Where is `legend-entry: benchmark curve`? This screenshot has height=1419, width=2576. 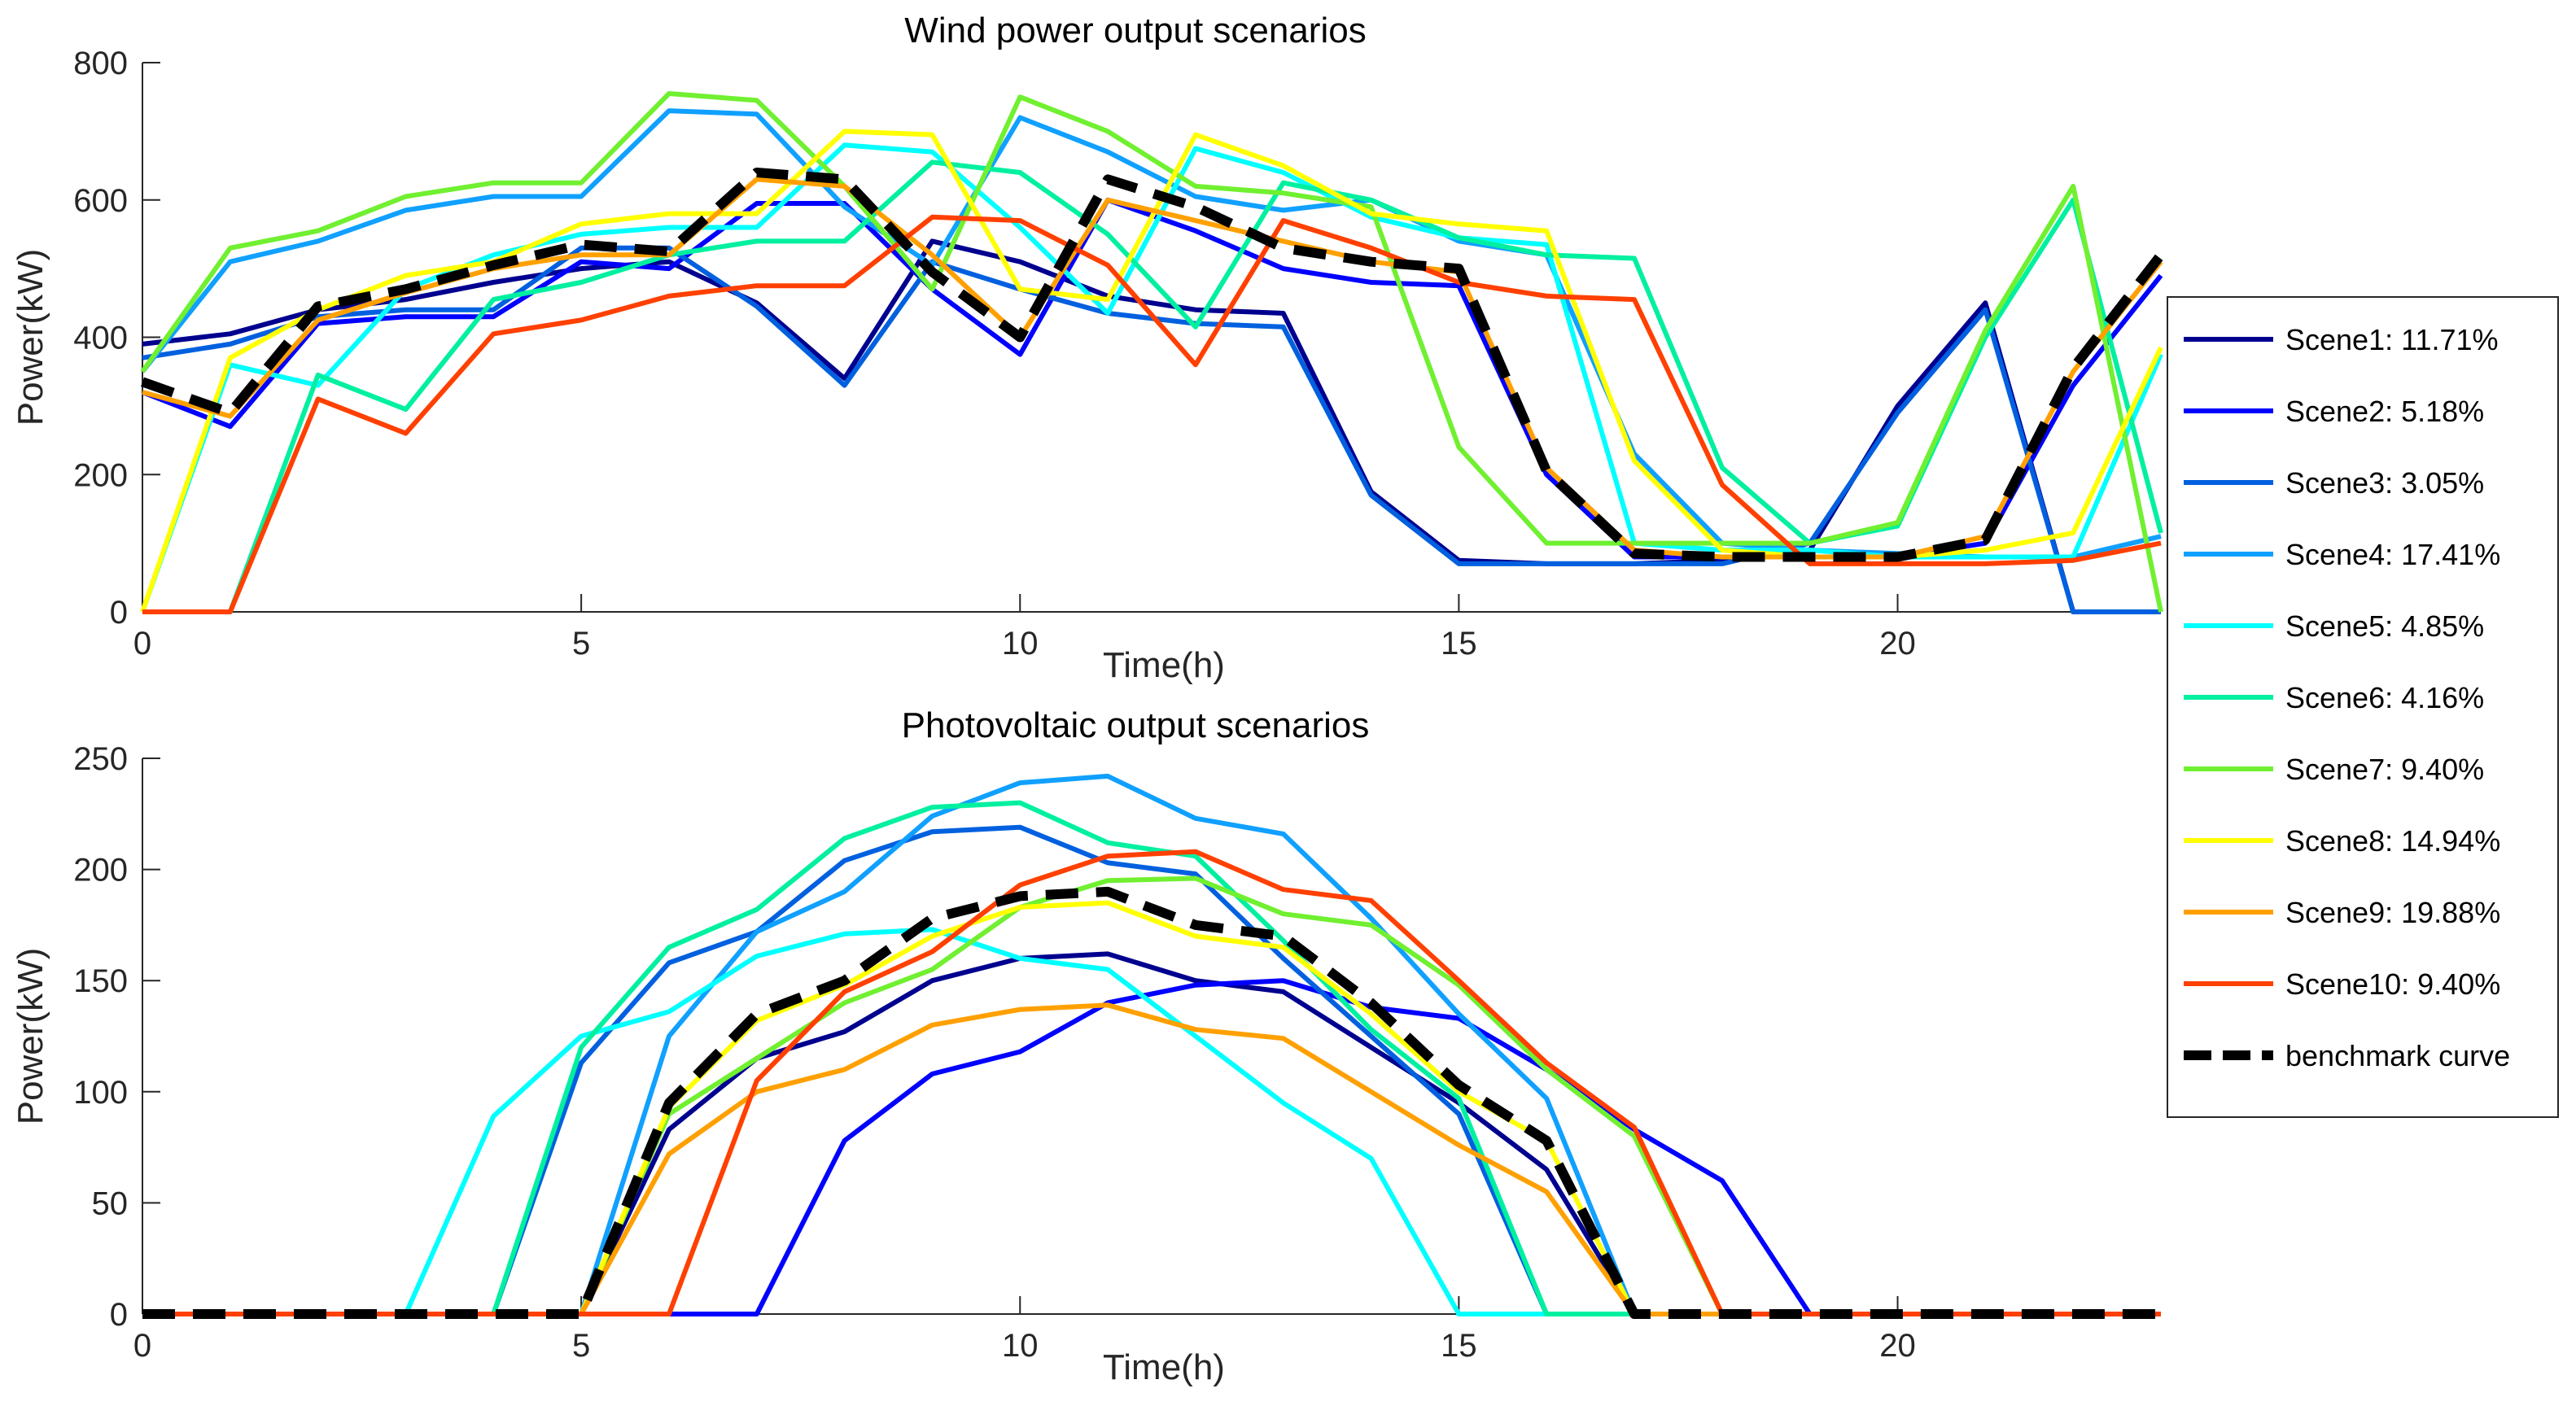
legend-entry: benchmark curve is located at coordinates (2397, 1055).